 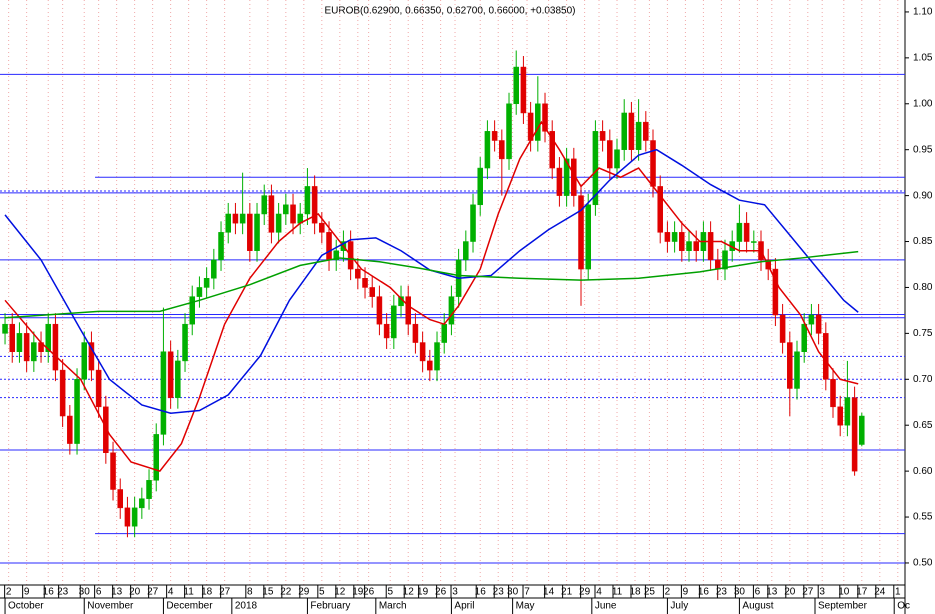 I want to click on x-tick-label: 27, so click(x=808, y=592).